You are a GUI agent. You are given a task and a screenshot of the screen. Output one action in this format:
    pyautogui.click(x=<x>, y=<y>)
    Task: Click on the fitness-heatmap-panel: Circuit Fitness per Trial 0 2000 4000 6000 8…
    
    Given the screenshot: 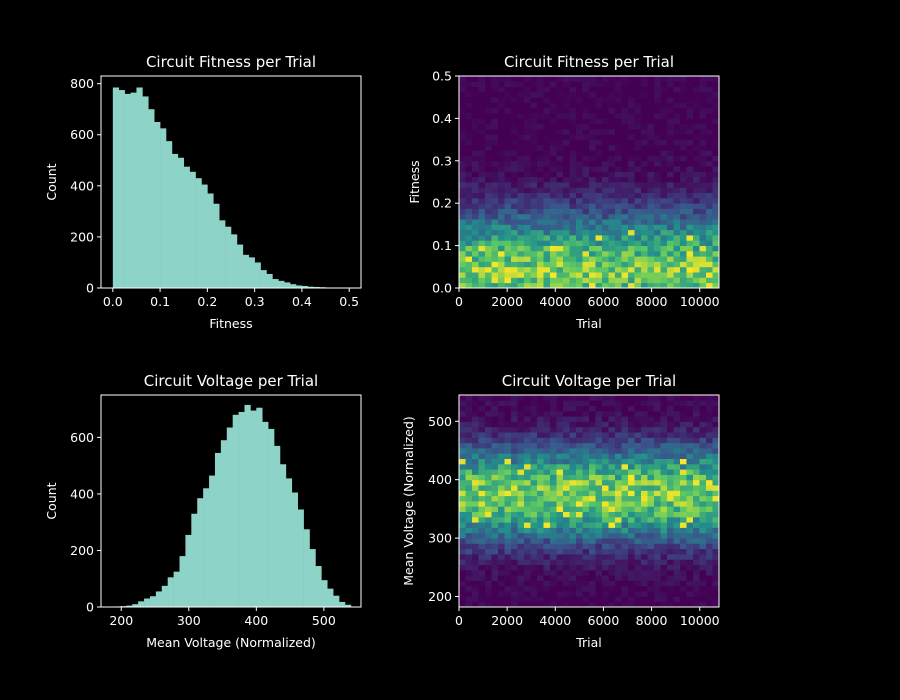 What is the action you would take?
    pyautogui.click(x=563, y=192)
    